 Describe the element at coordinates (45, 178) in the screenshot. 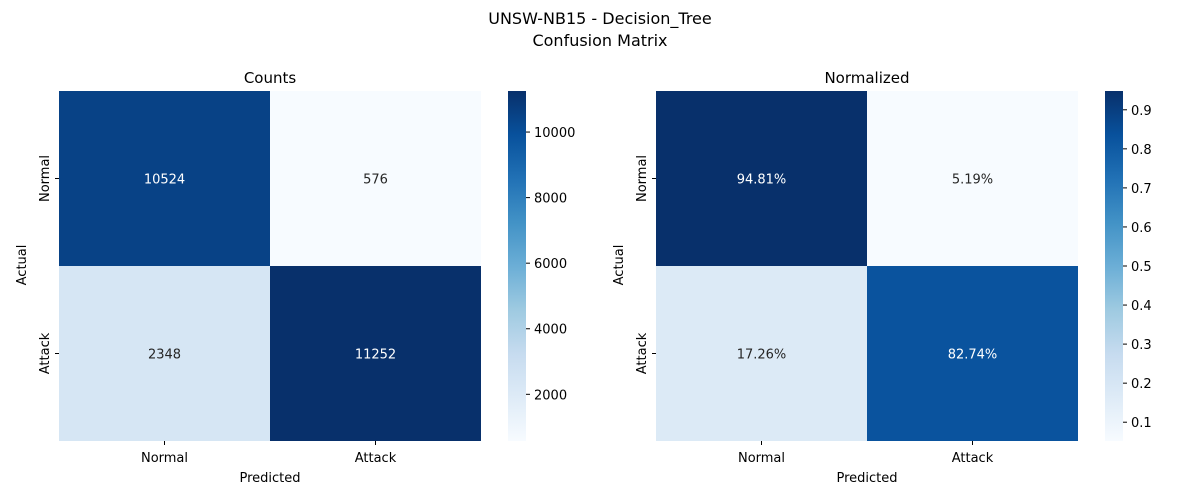

I see `counts-y-tick-0: Normal` at that location.